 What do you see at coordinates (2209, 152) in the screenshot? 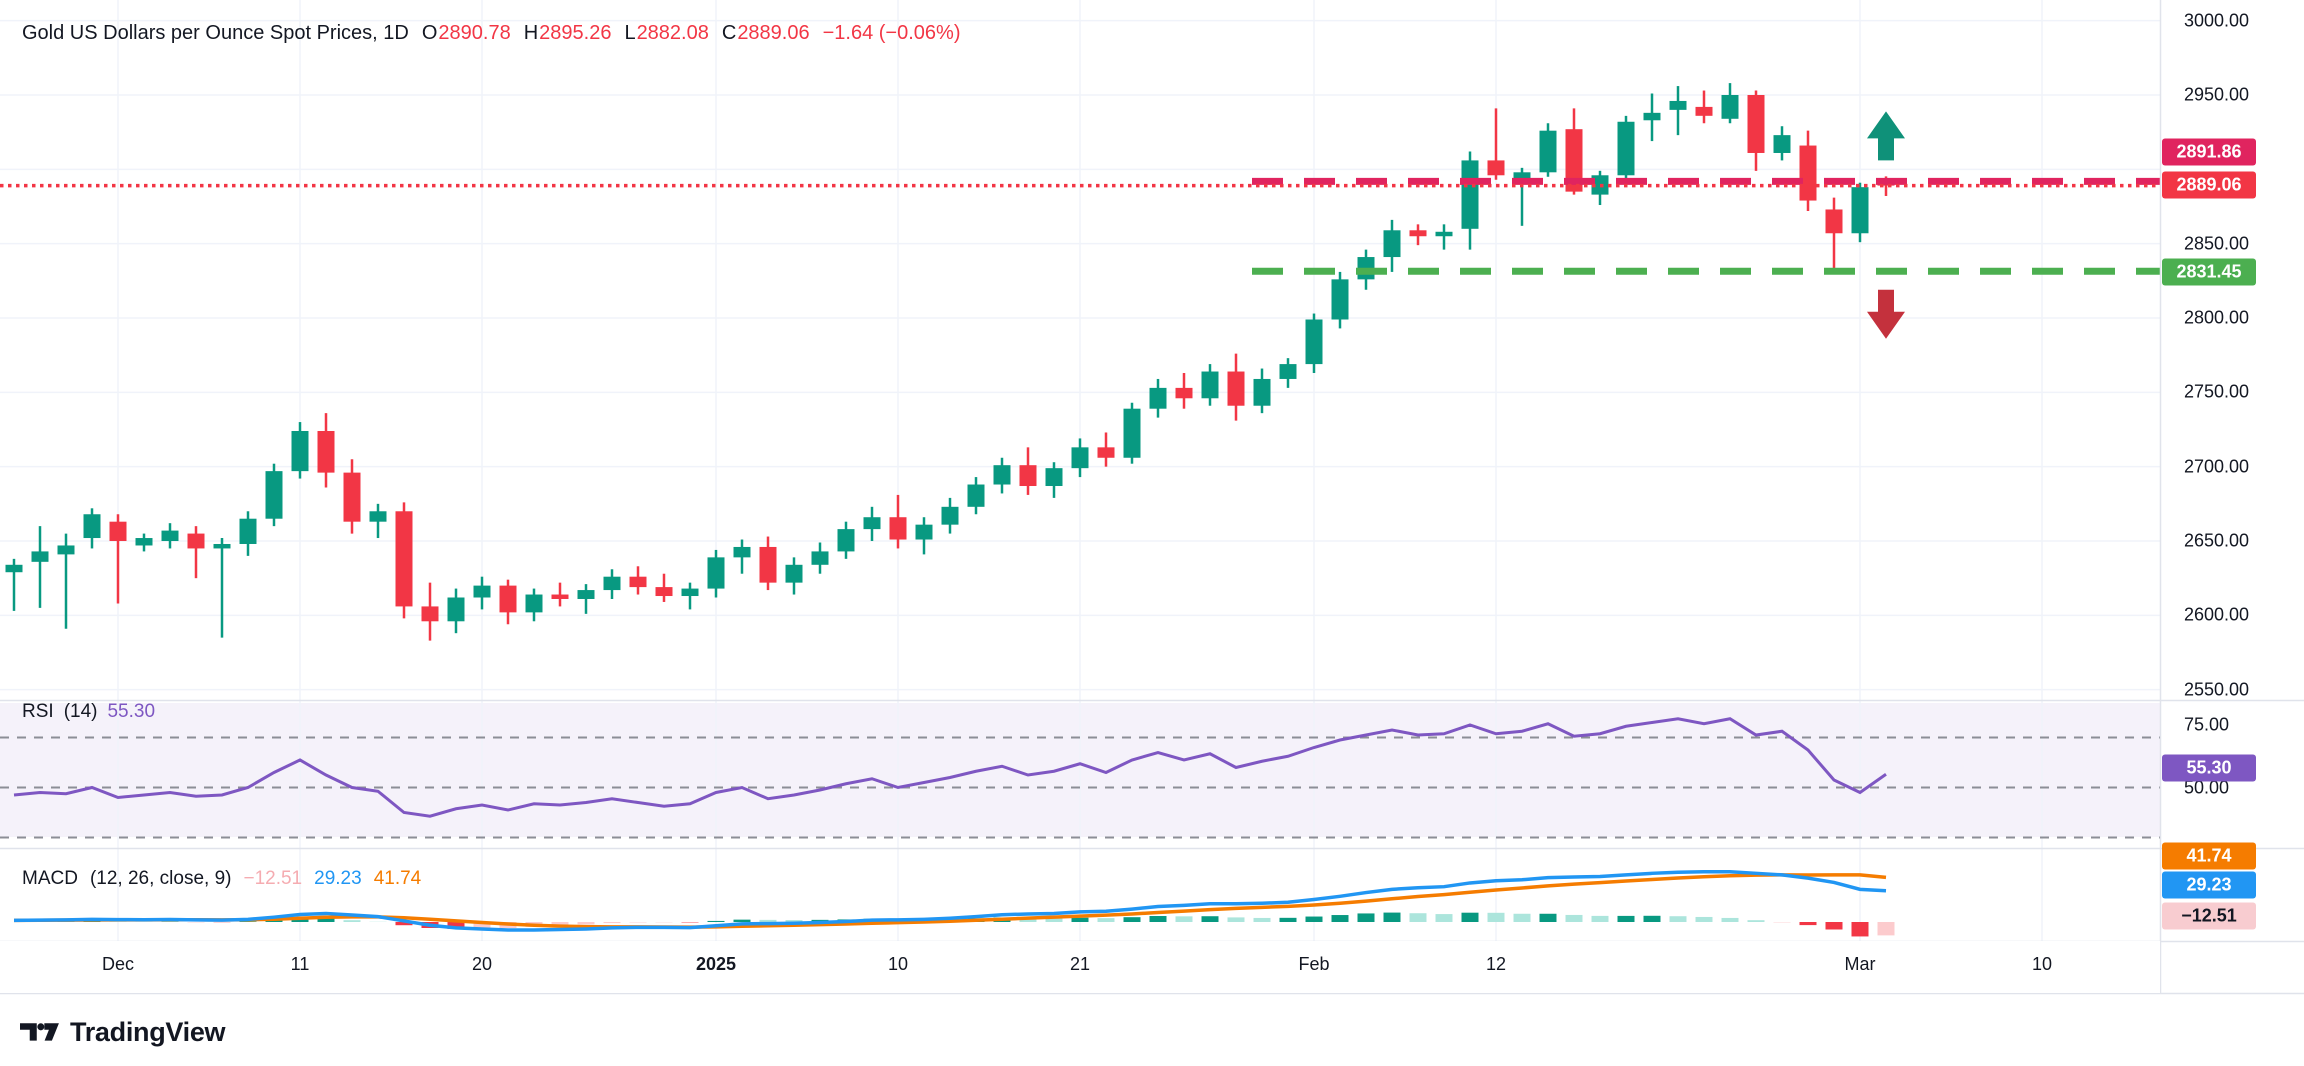
I see `price-badge: 2891.86` at bounding box center [2209, 152].